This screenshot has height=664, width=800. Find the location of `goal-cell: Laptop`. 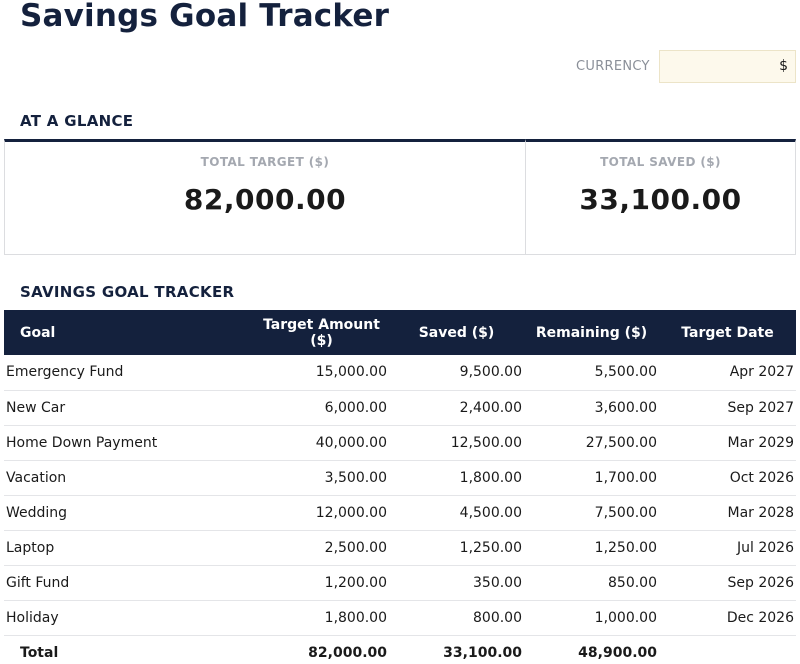

goal-cell: Laptop is located at coordinates (129, 548).